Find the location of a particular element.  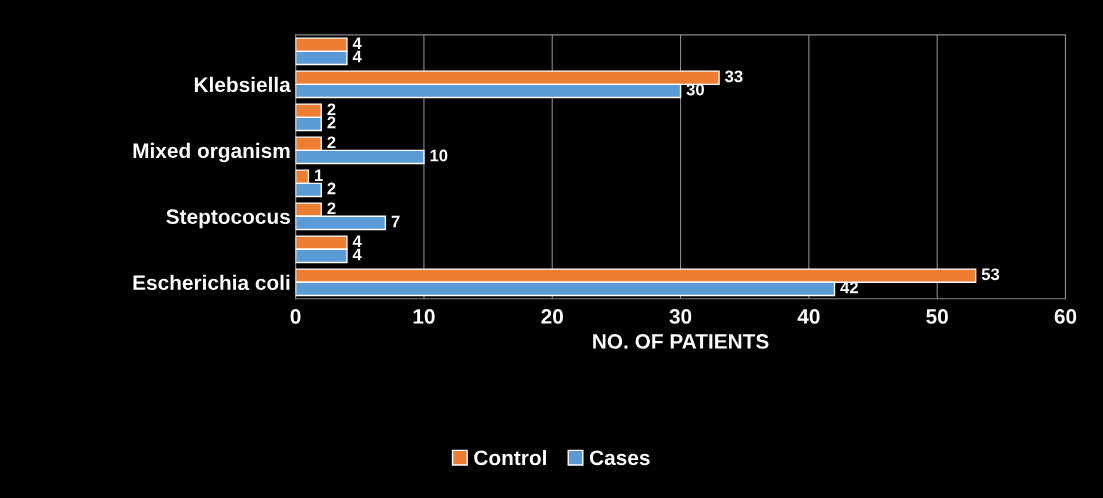

data-label: 7 is located at coordinates (395, 221).